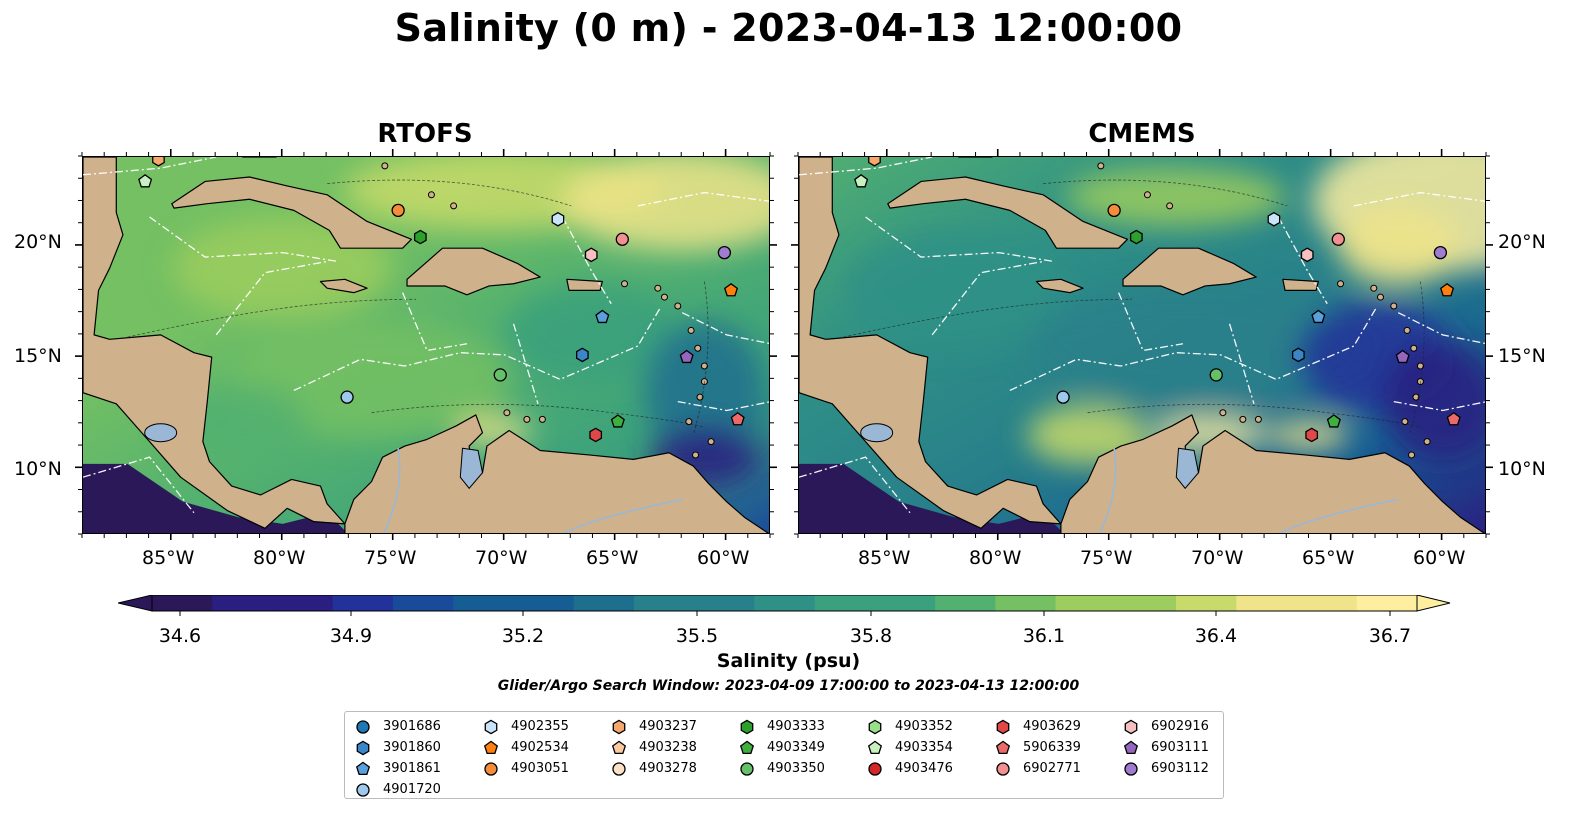 This screenshot has width=1577, height=827. I want to click on legend-label: 4903333, so click(796, 726).